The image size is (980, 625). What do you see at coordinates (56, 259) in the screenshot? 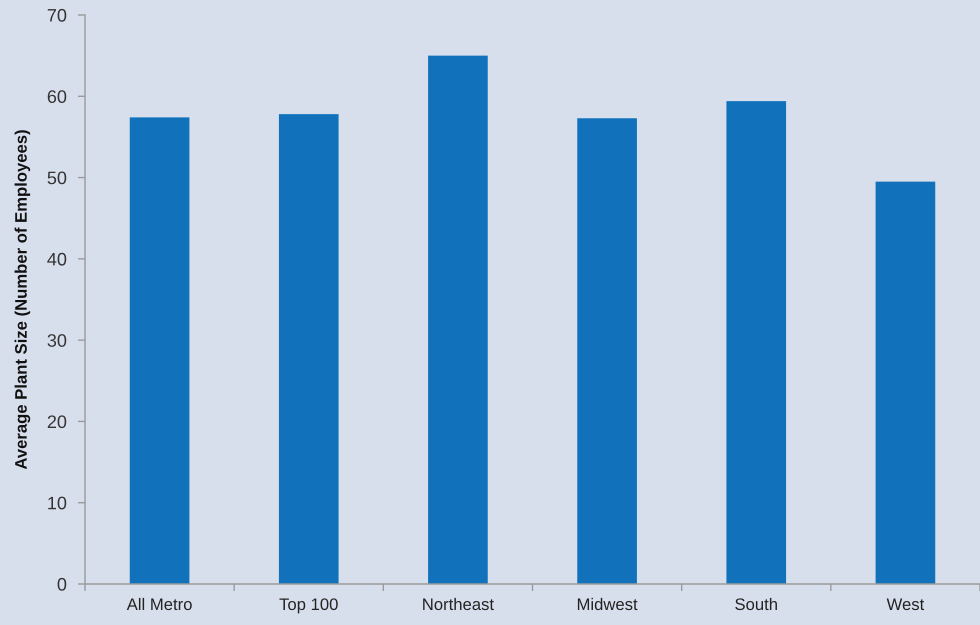
I see `y-tick-label: 40` at bounding box center [56, 259].